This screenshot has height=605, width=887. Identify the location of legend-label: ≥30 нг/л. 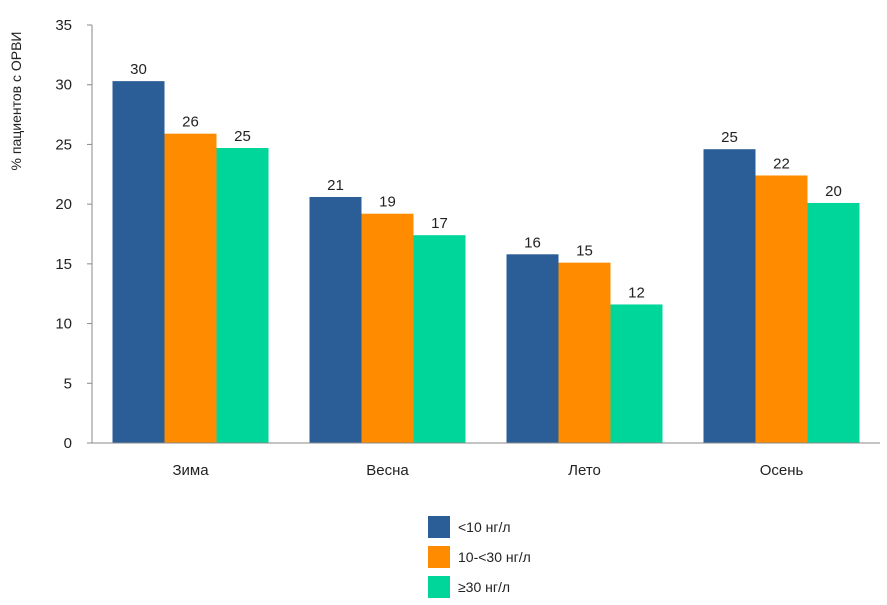
(484, 587).